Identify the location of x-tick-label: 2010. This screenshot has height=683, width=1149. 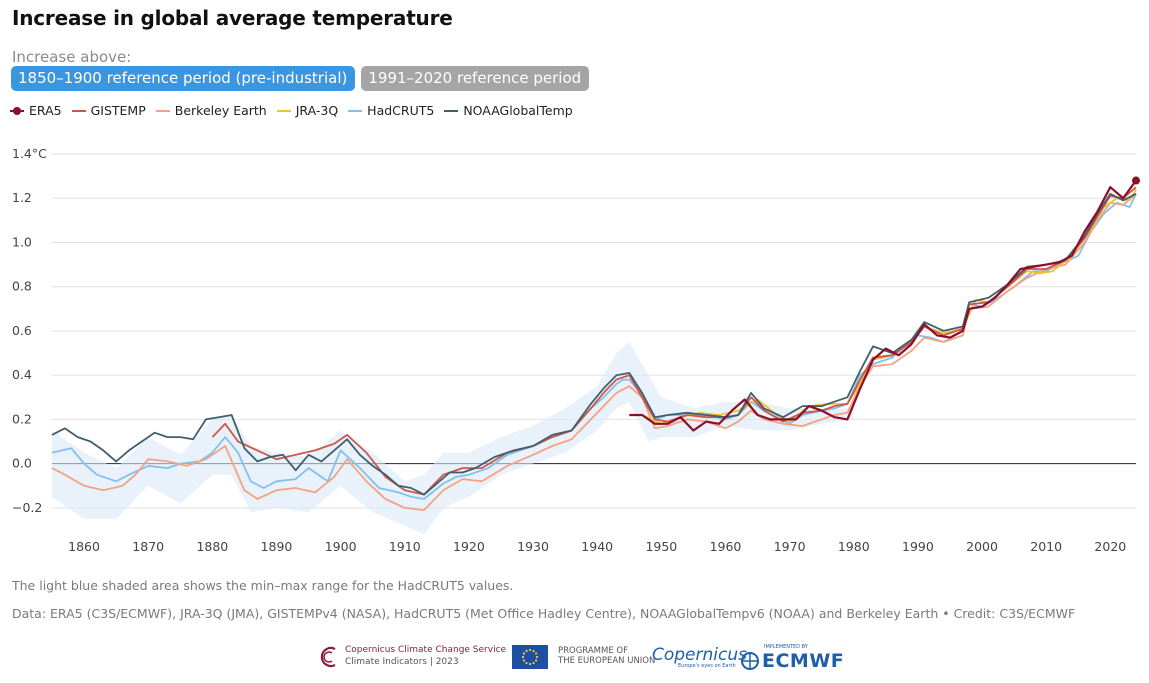
(1046, 546).